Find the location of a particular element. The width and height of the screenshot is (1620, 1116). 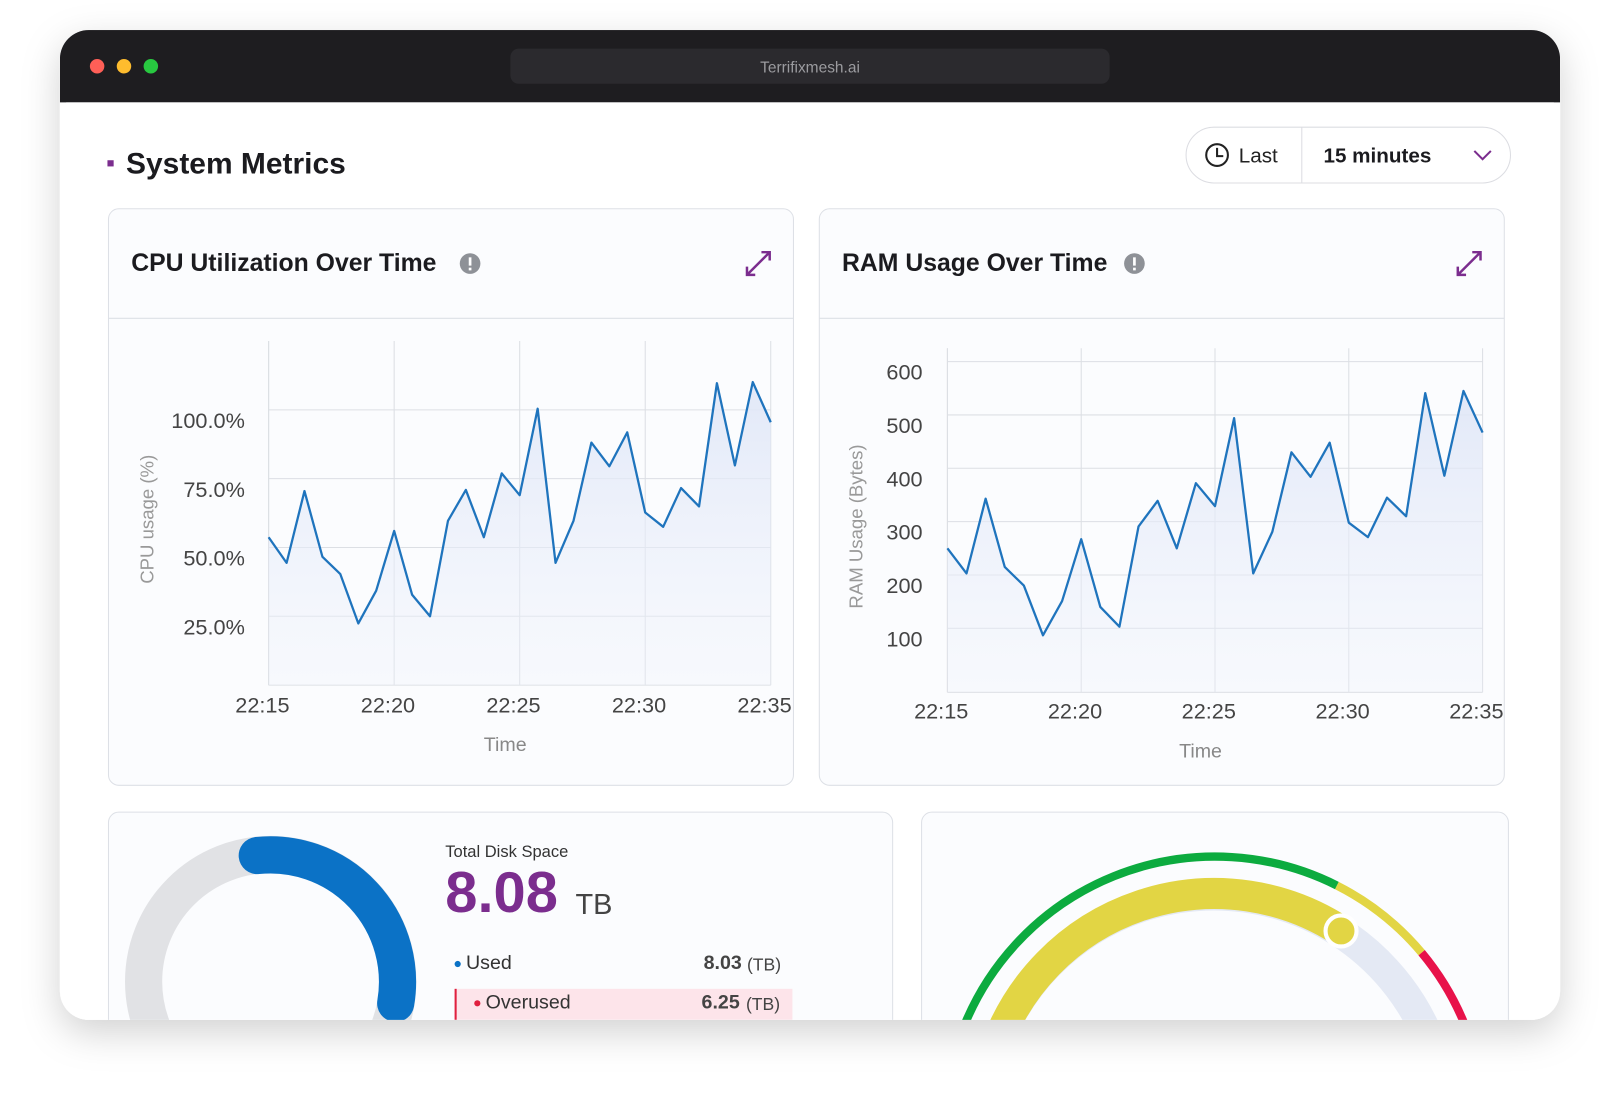

close-button is located at coordinates (97, 66).